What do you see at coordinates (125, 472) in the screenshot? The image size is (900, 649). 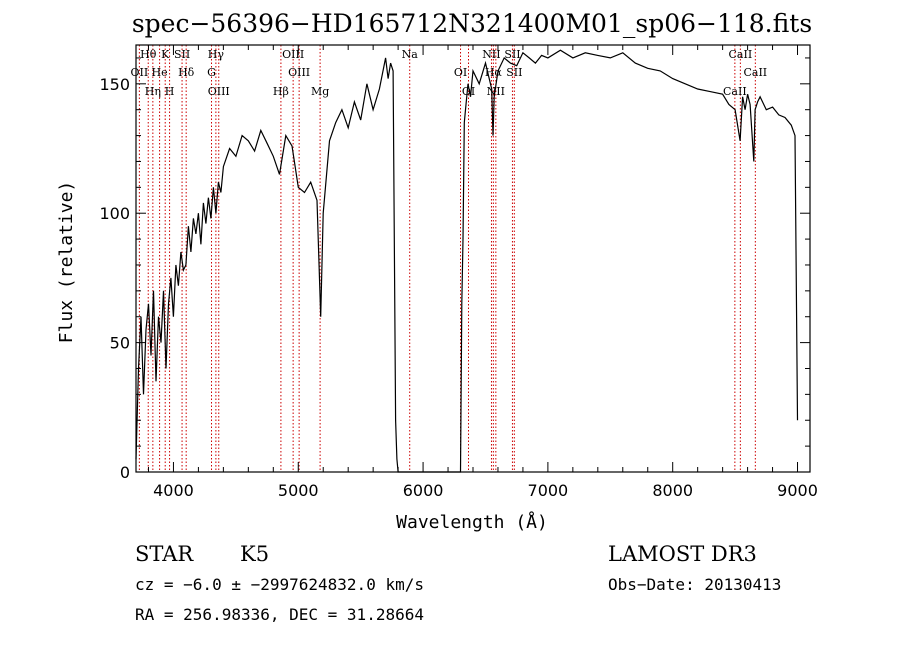 I see `y-tick-label: 0` at bounding box center [125, 472].